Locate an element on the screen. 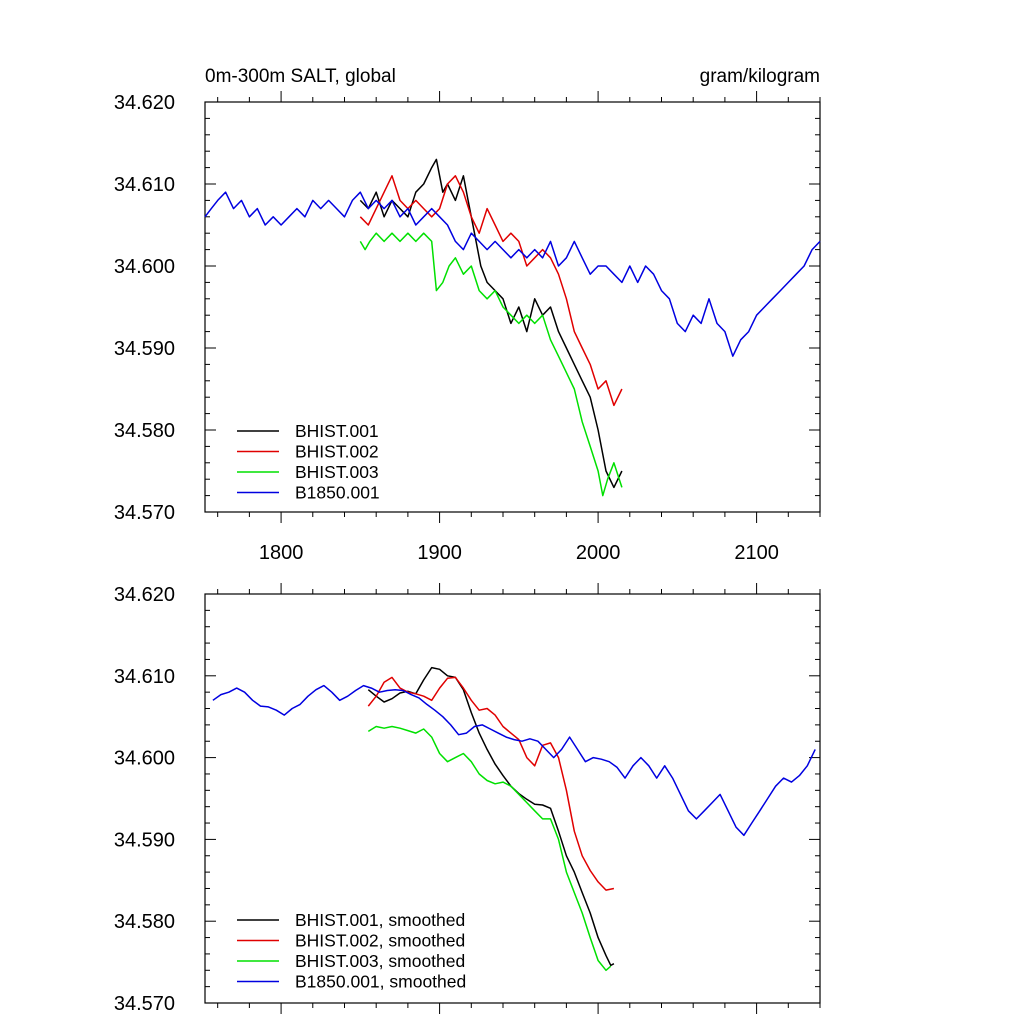  legend-label: B1850.001 is located at coordinates (337, 493).